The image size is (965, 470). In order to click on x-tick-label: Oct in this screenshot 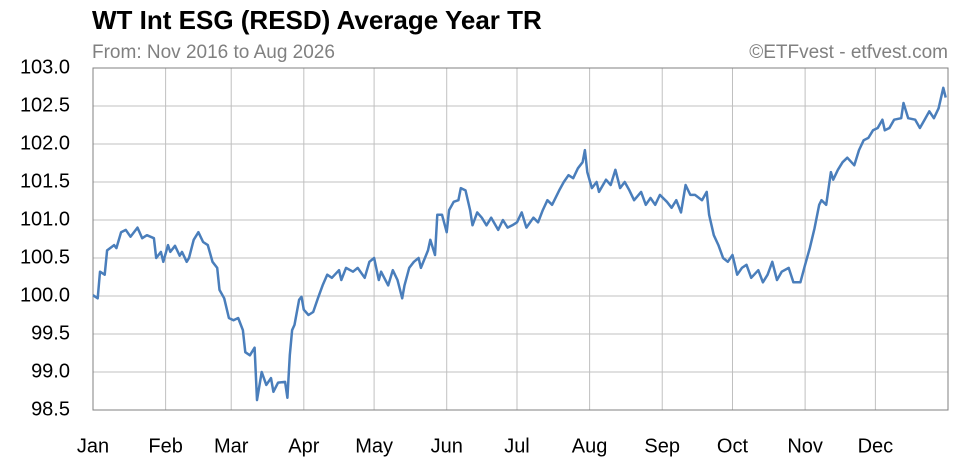, I will do `click(733, 446)`.